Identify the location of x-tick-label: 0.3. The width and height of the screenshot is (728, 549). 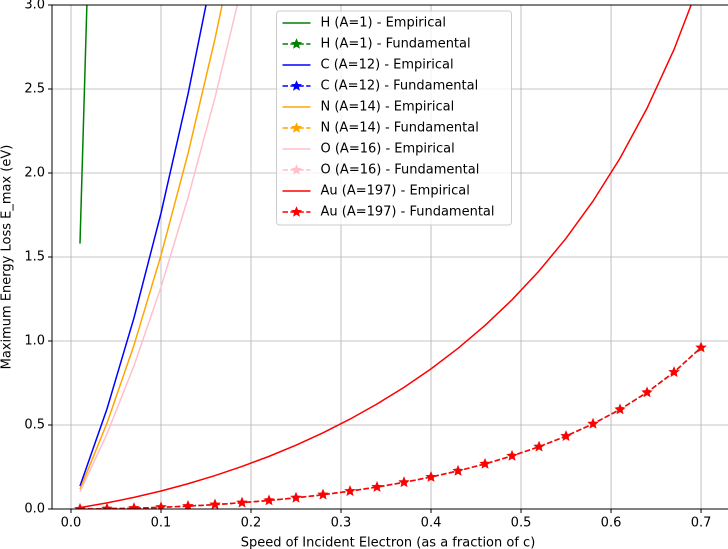
(341, 523).